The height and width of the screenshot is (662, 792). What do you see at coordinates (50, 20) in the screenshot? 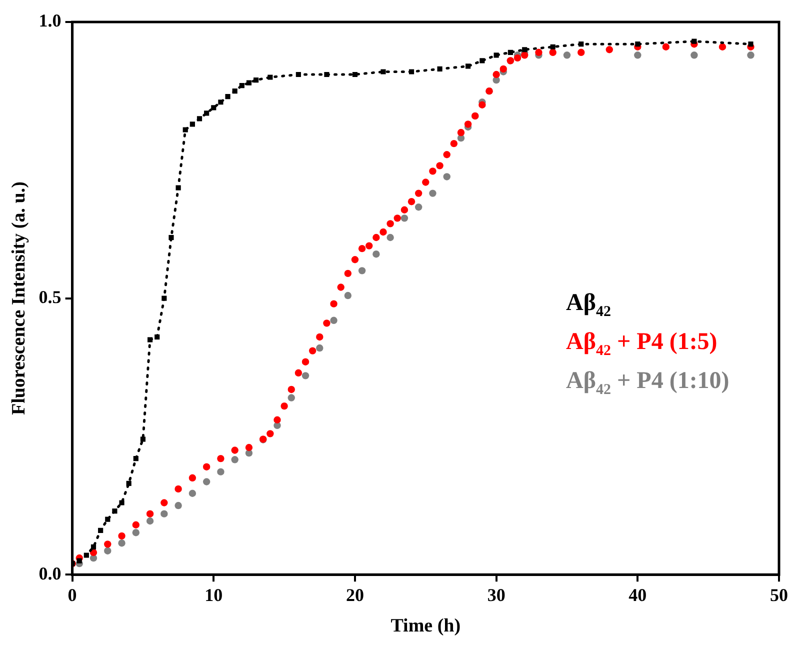
I see `y-tick-label: 1.0` at bounding box center [50, 20].